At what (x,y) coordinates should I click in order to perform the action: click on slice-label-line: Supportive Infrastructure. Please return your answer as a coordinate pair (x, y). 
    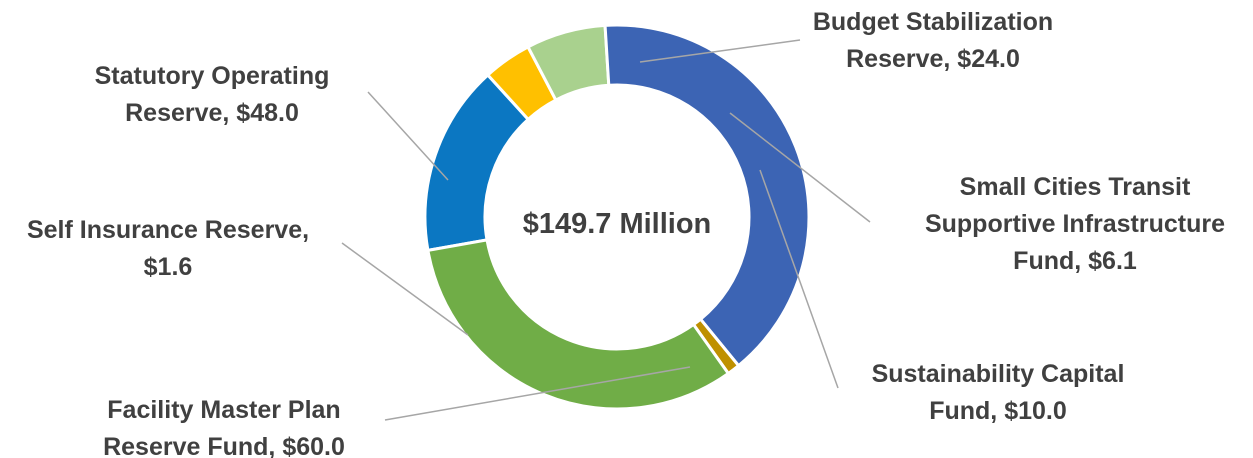
    Looking at the image, I should click on (1075, 224).